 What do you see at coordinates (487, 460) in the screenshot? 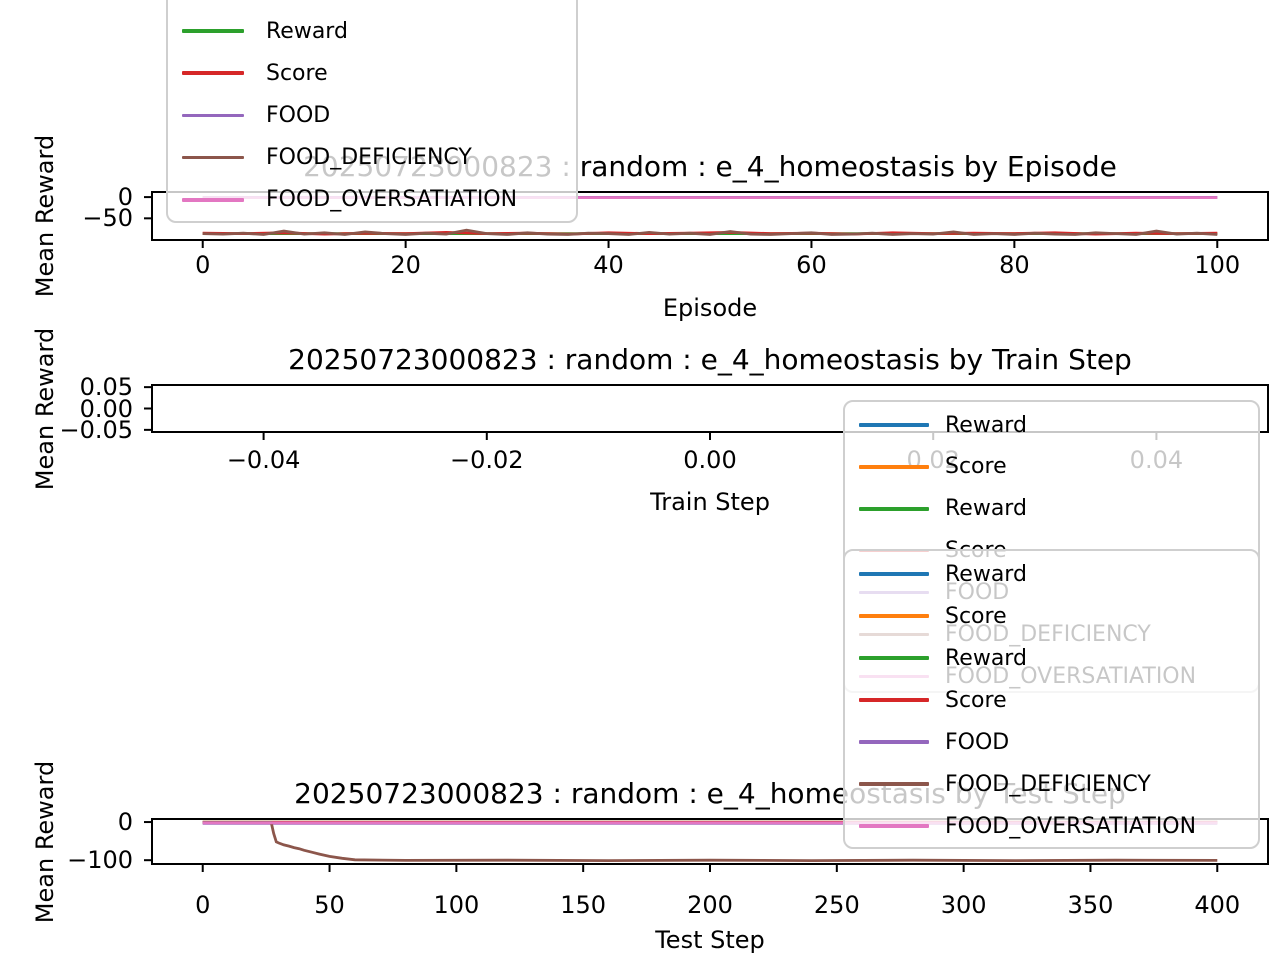
I see `x-tick-label: −0.02` at bounding box center [487, 460].